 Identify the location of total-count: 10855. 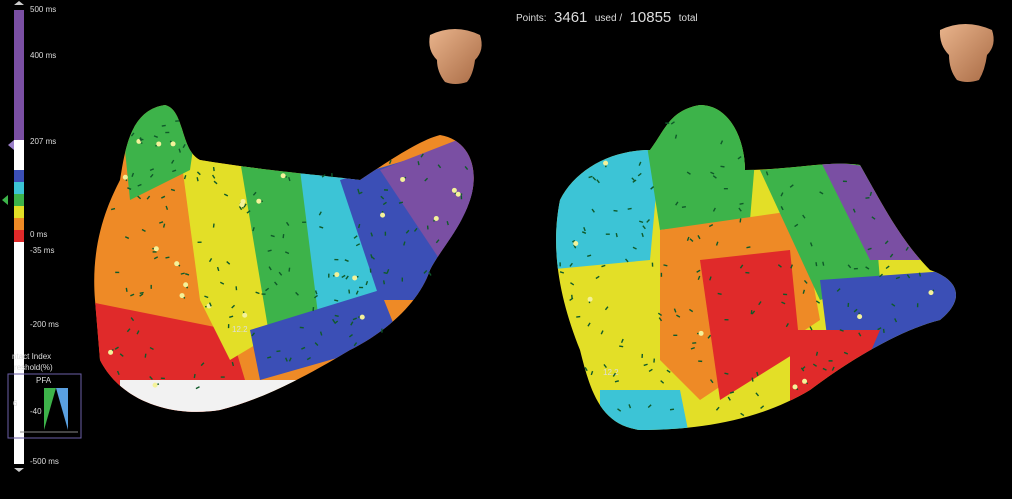
(651, 17).